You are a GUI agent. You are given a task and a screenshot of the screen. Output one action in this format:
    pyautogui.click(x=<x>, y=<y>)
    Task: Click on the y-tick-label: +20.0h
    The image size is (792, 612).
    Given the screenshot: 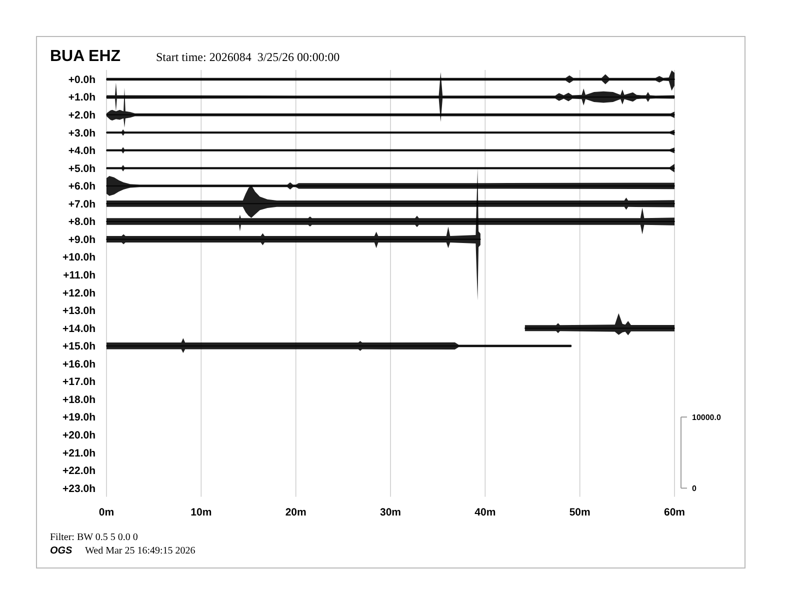 What is the action you would take?
    pyautogui.click(x=79, y=436)
    